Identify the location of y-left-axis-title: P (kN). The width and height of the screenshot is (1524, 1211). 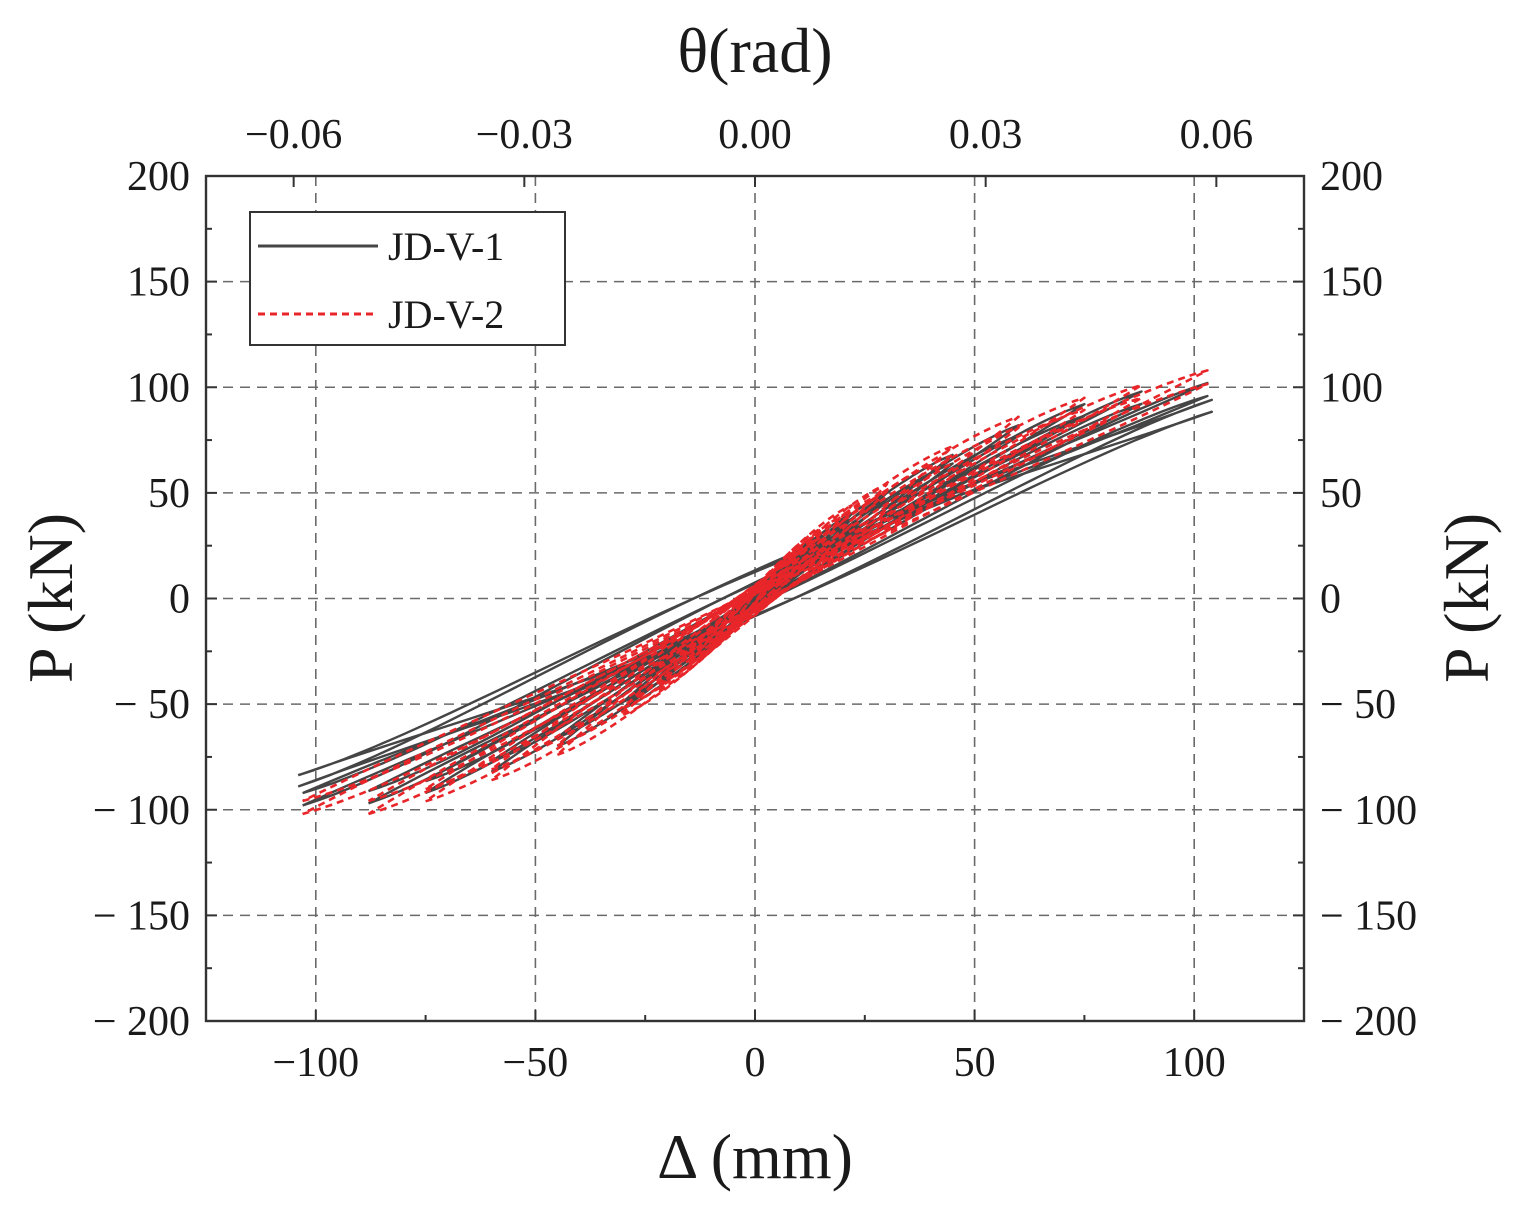
(50, 598).